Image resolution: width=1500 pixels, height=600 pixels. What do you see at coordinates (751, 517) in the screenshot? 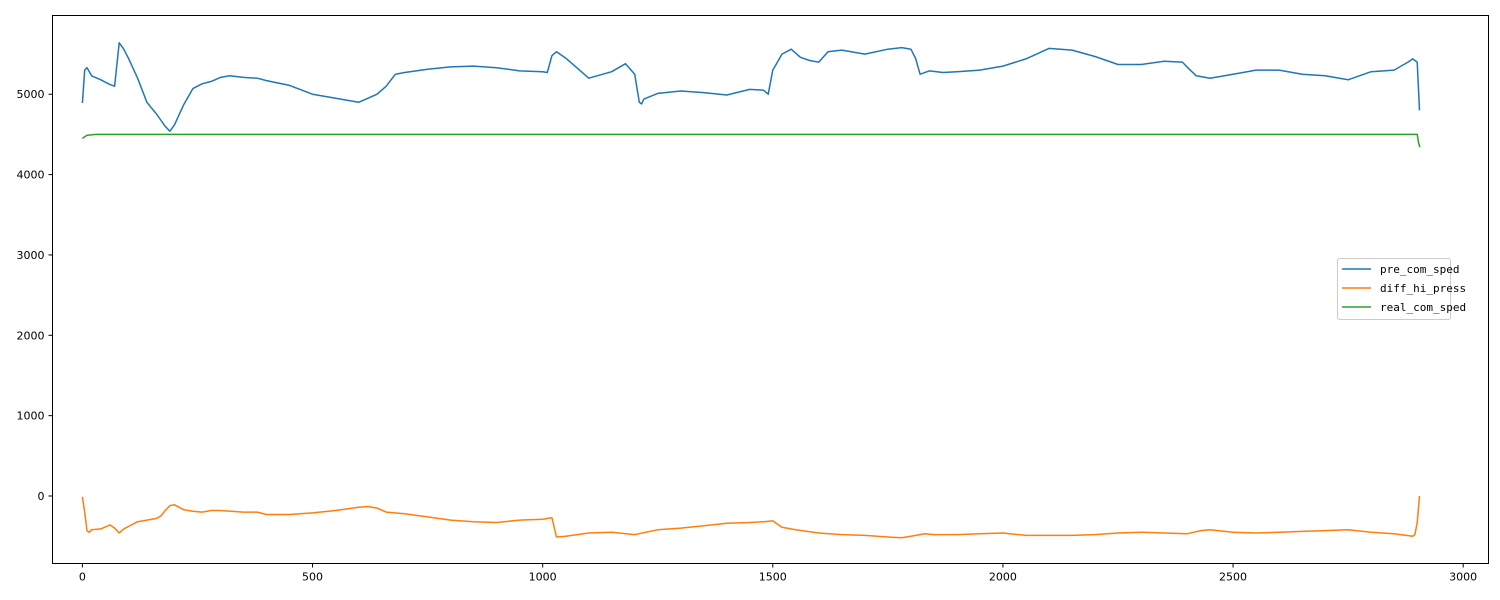
I see `series-line-diff-hi-press` at bounding box center [751, 517].